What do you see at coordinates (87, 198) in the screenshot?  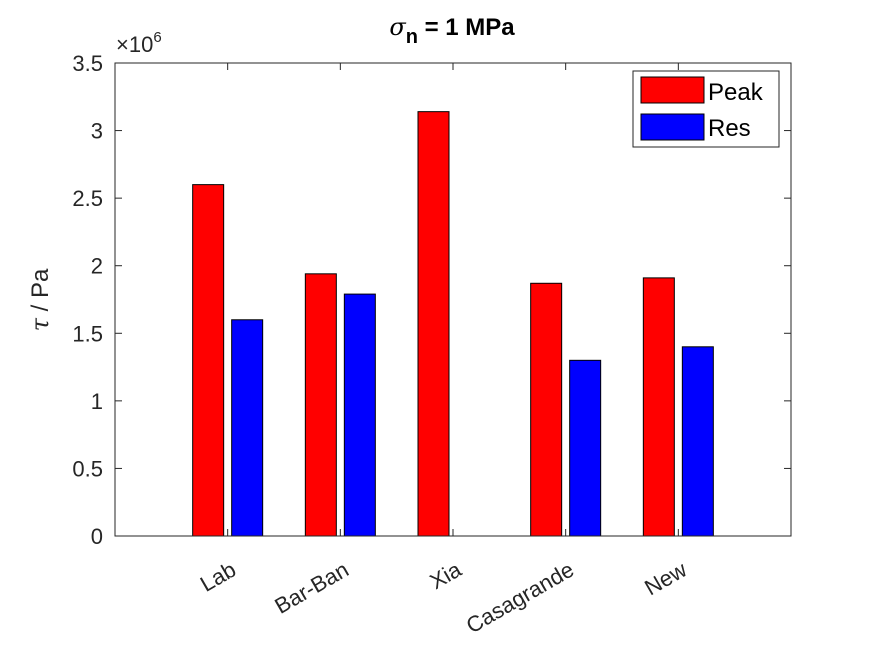 I see `y-tick-label: 2.5` at bounding box center [87, 198].